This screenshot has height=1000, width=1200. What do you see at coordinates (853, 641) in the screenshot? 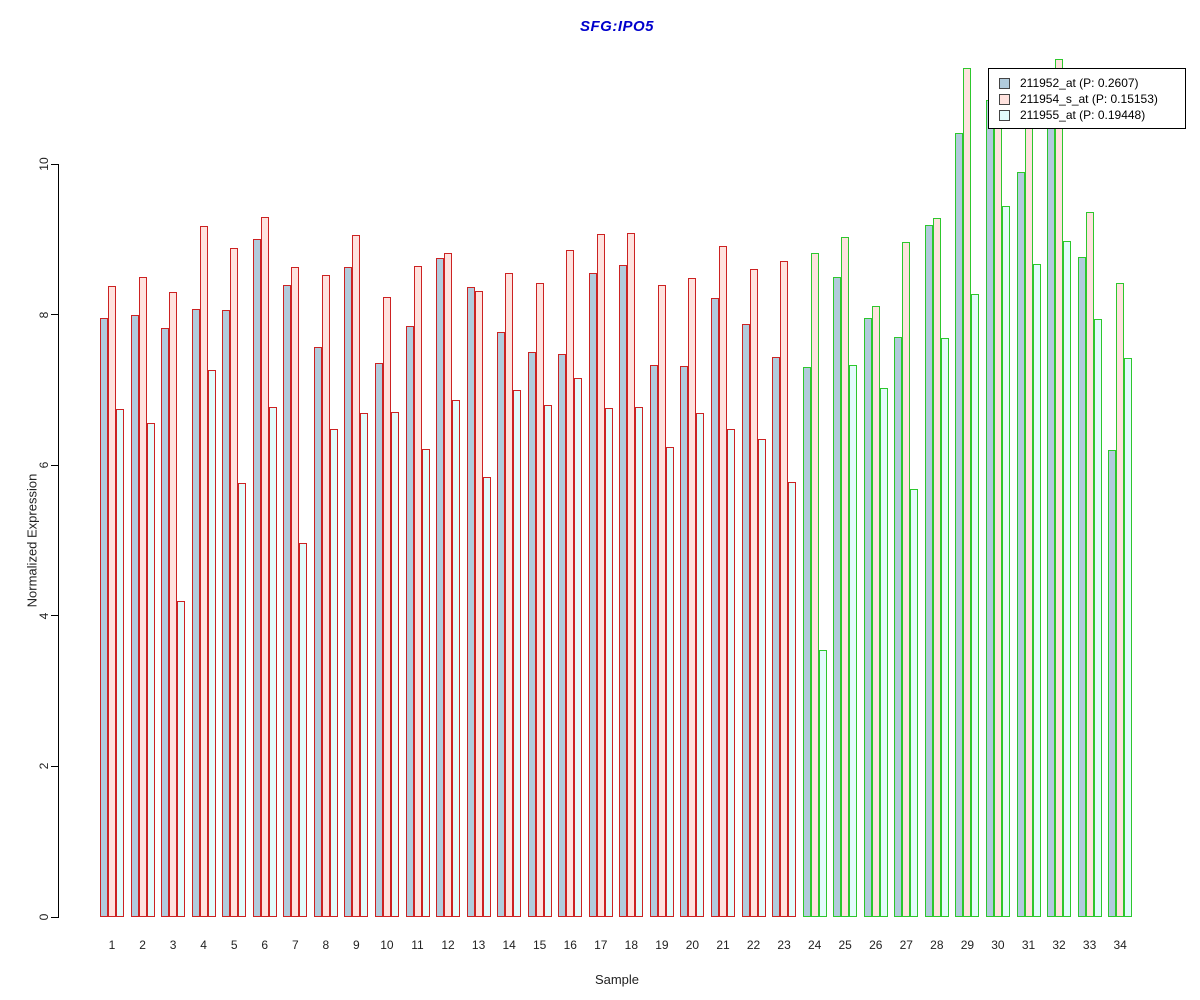
I see `bar-sample25-211955_at` at bounding box center [853, 641].